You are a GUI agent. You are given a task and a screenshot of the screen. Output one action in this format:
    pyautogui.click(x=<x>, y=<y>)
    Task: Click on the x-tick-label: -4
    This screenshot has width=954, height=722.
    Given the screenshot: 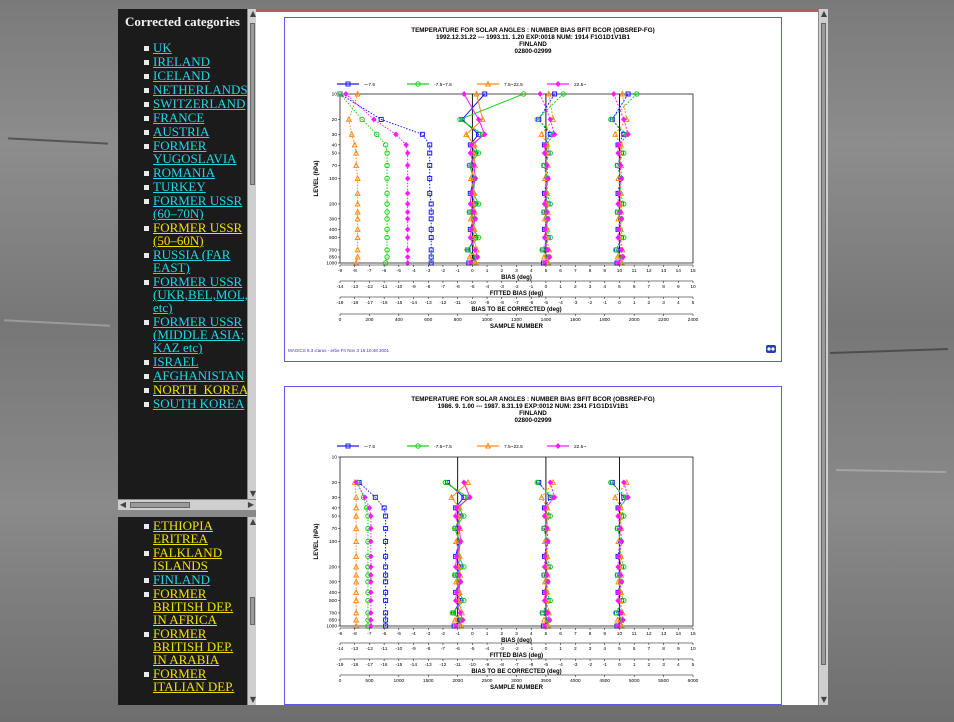 What is the action you would take?
    pyautogui.click(x=413, y=271)
    